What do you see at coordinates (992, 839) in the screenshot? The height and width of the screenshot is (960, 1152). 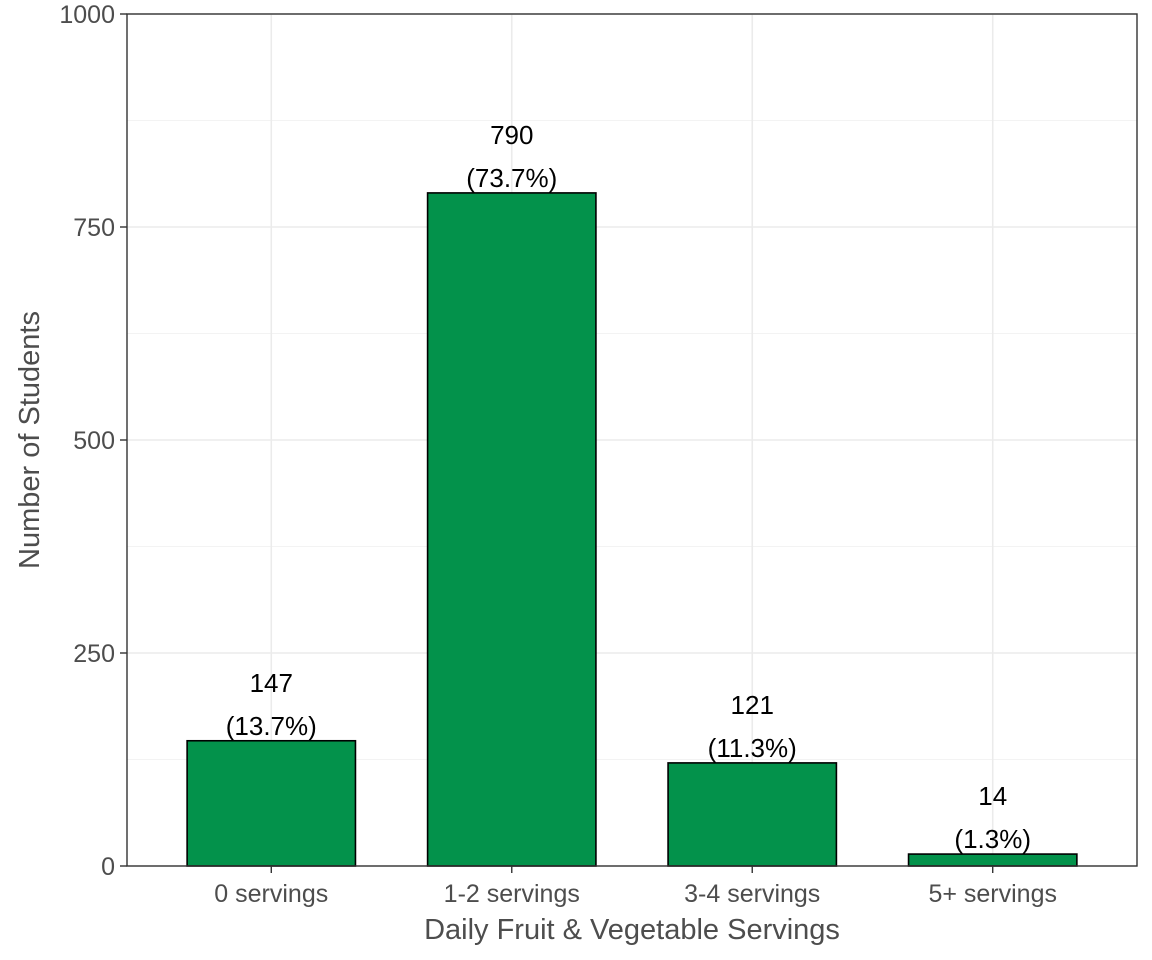 I see `bar-percent-label: (1.3%)` at bounding box center [992, 839].